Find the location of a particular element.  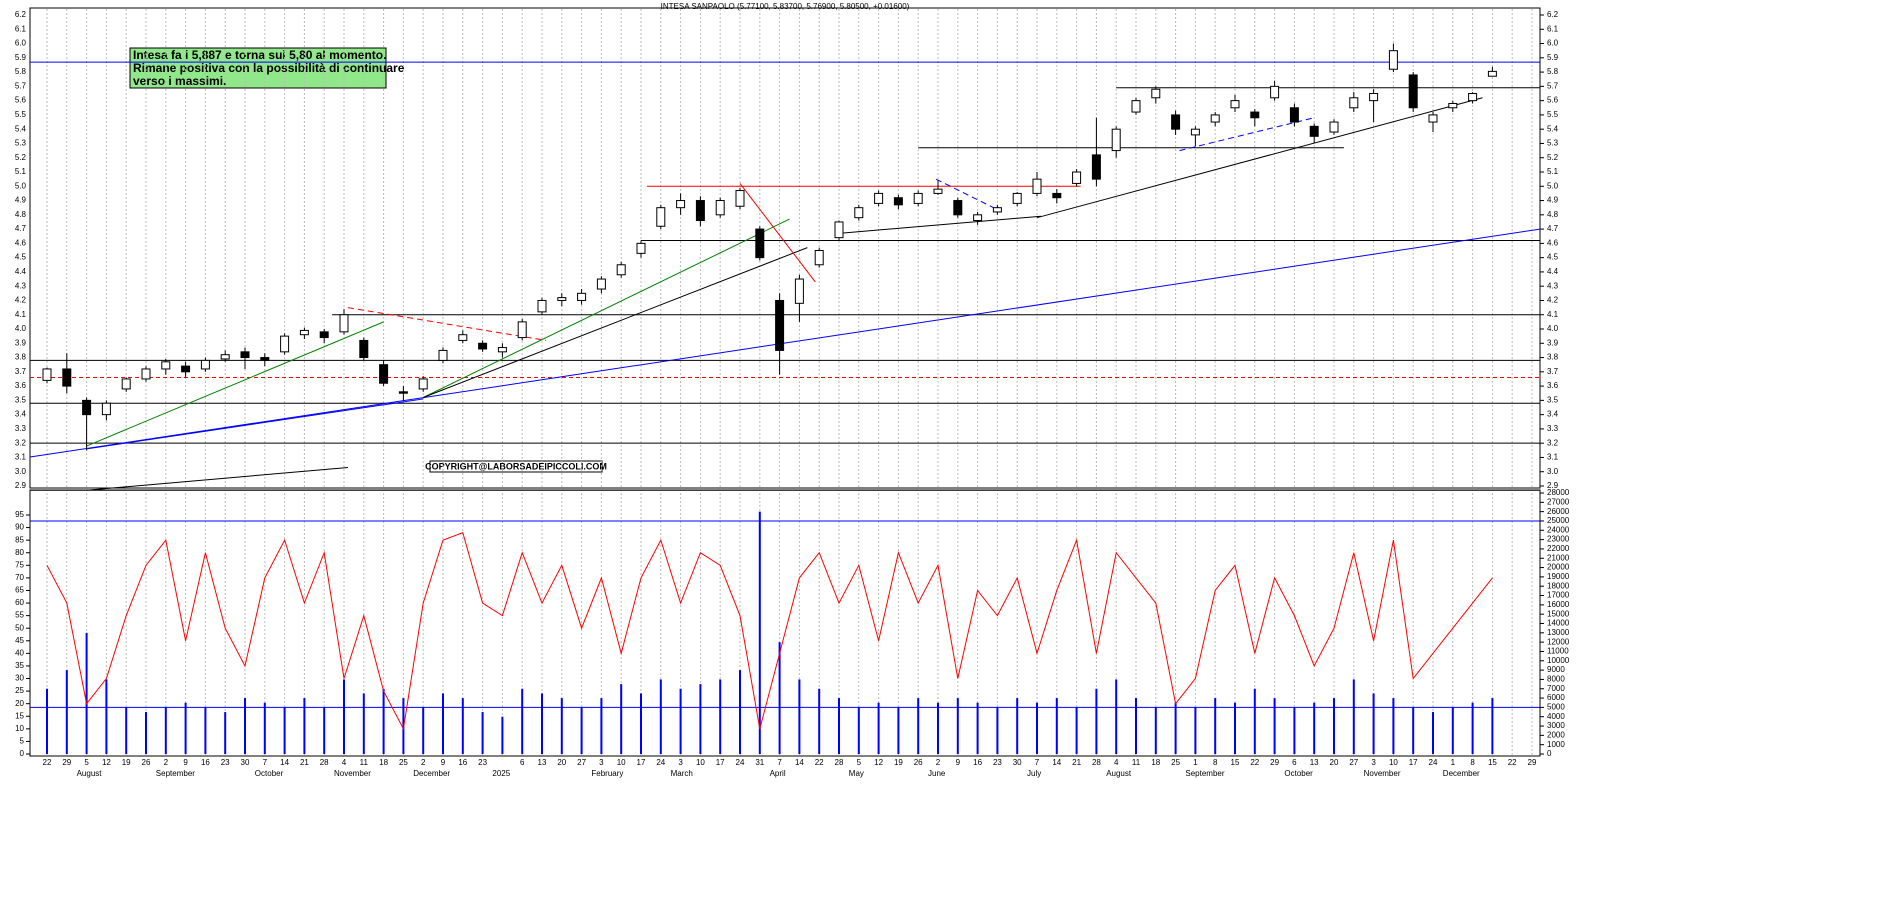

y-tick-label: 6.0 is located at coordinates (21, 43).